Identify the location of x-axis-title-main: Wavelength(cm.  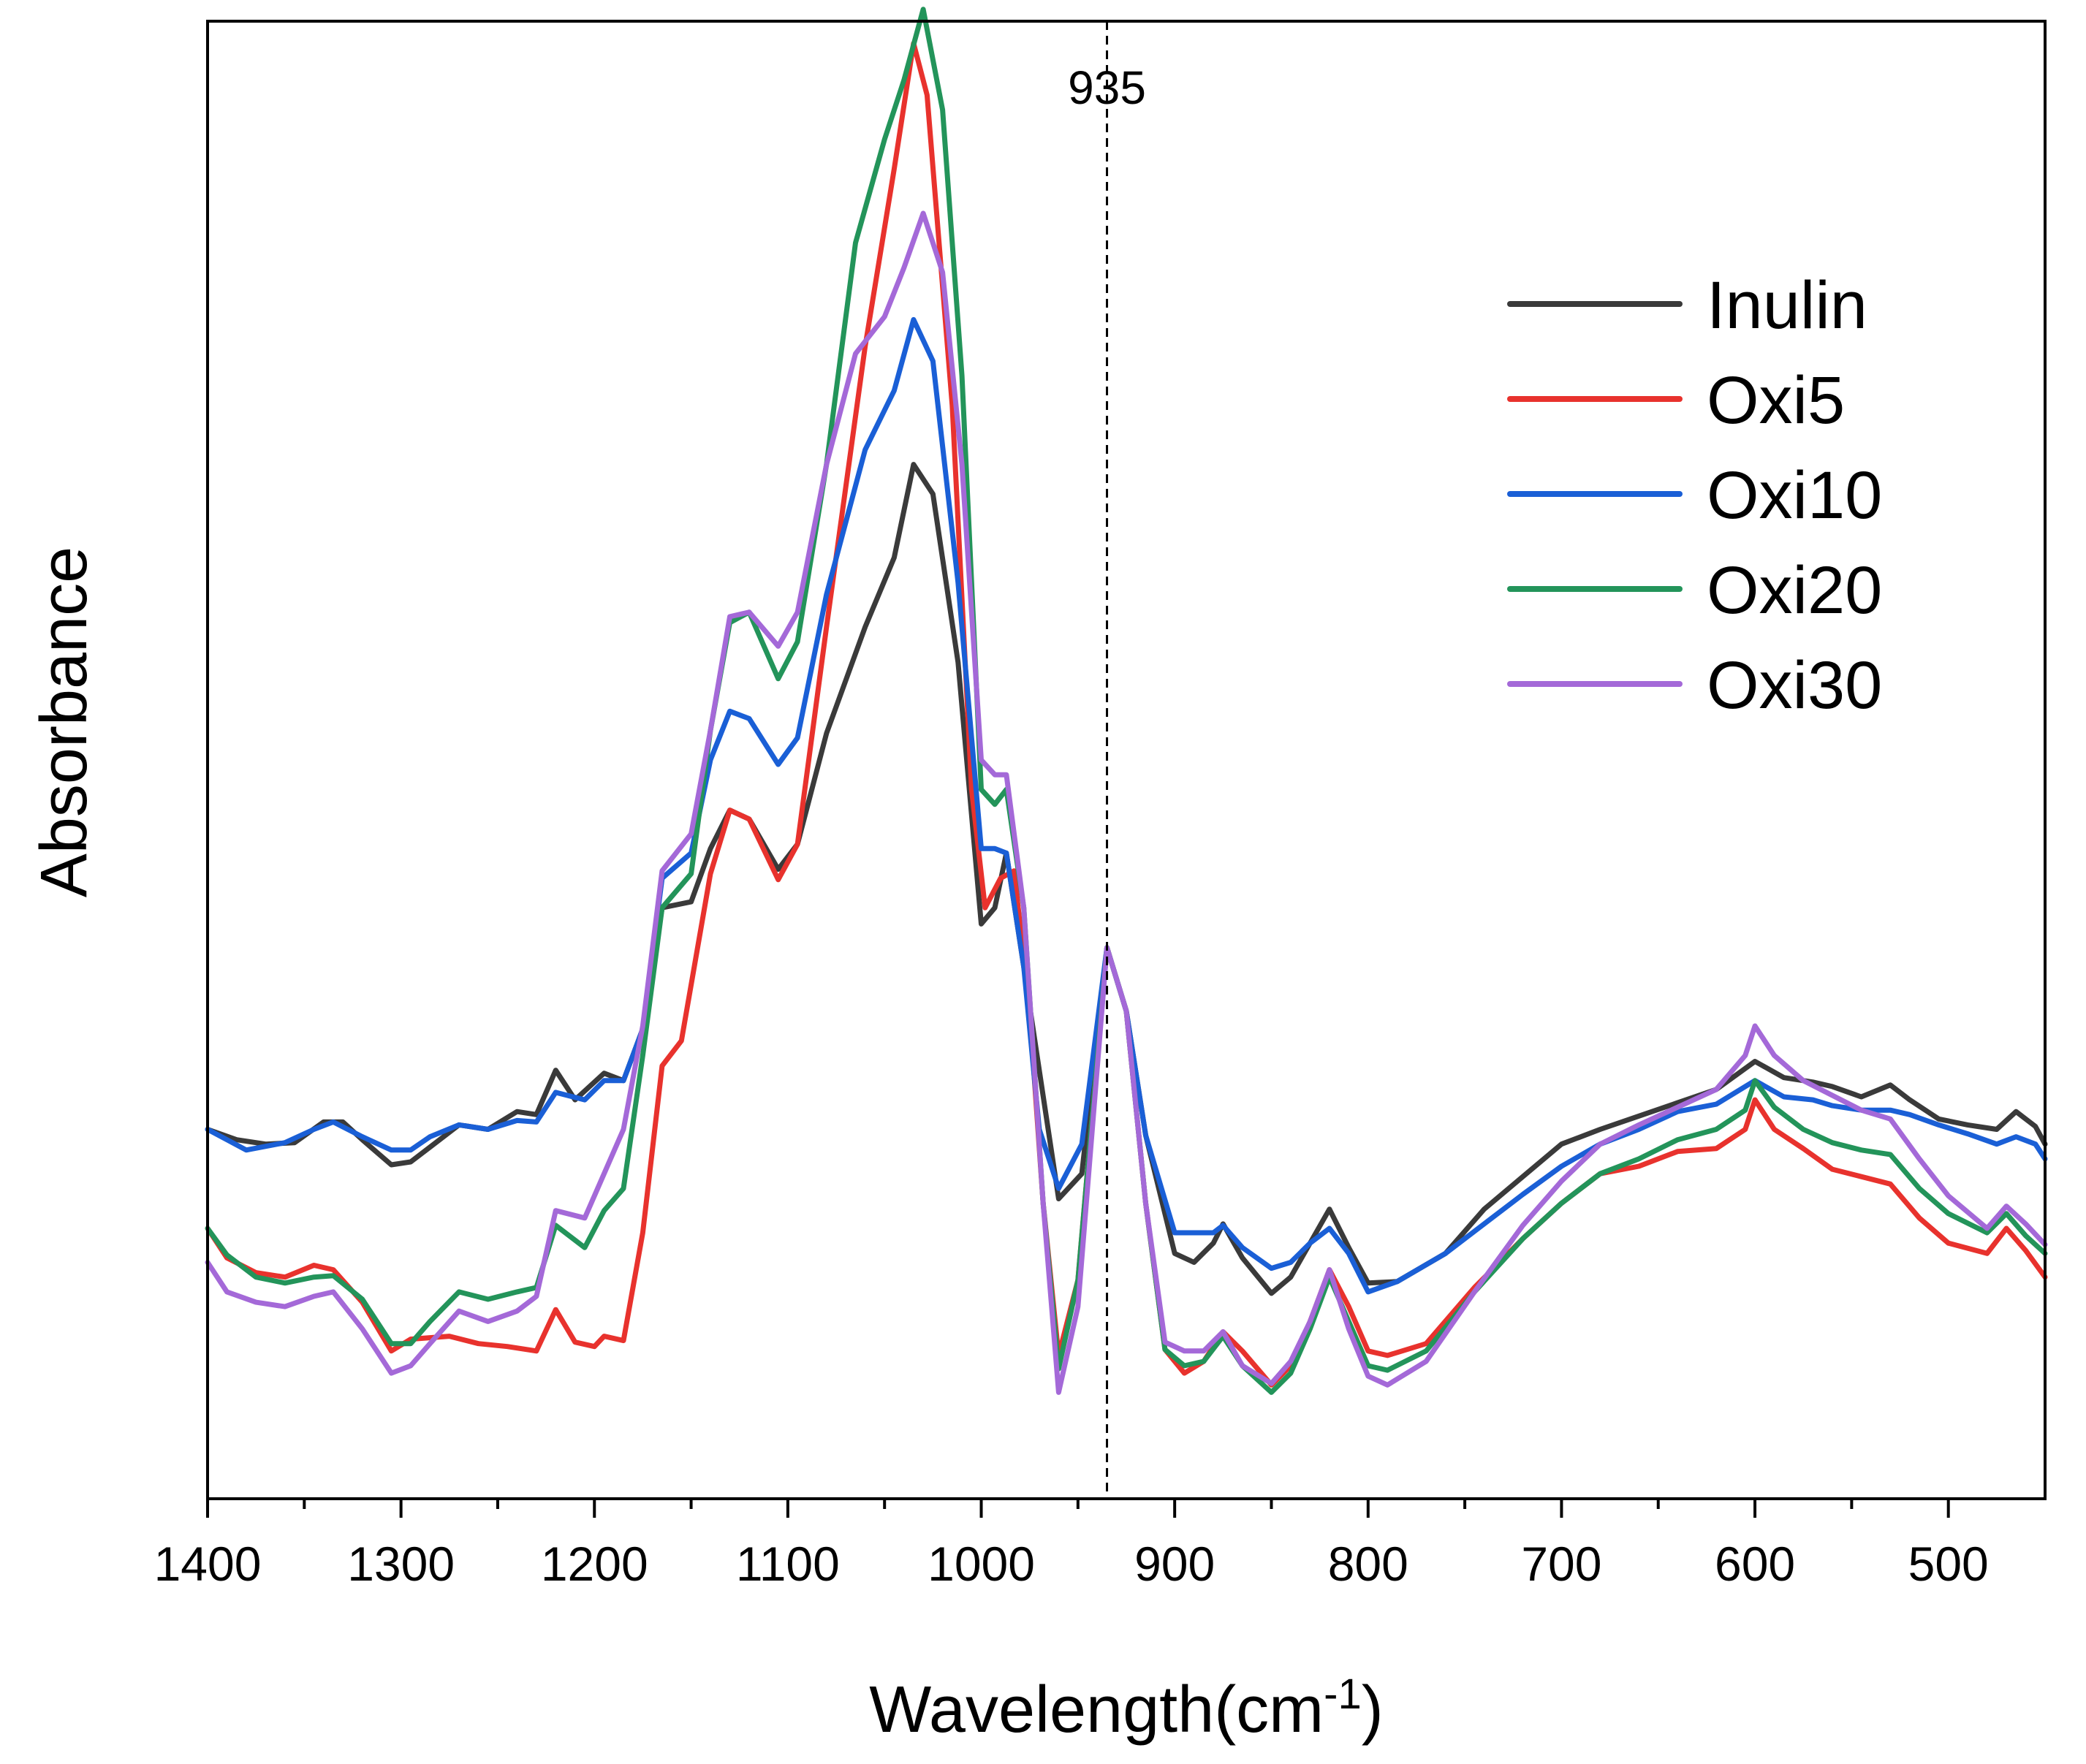
(1096, 1709).